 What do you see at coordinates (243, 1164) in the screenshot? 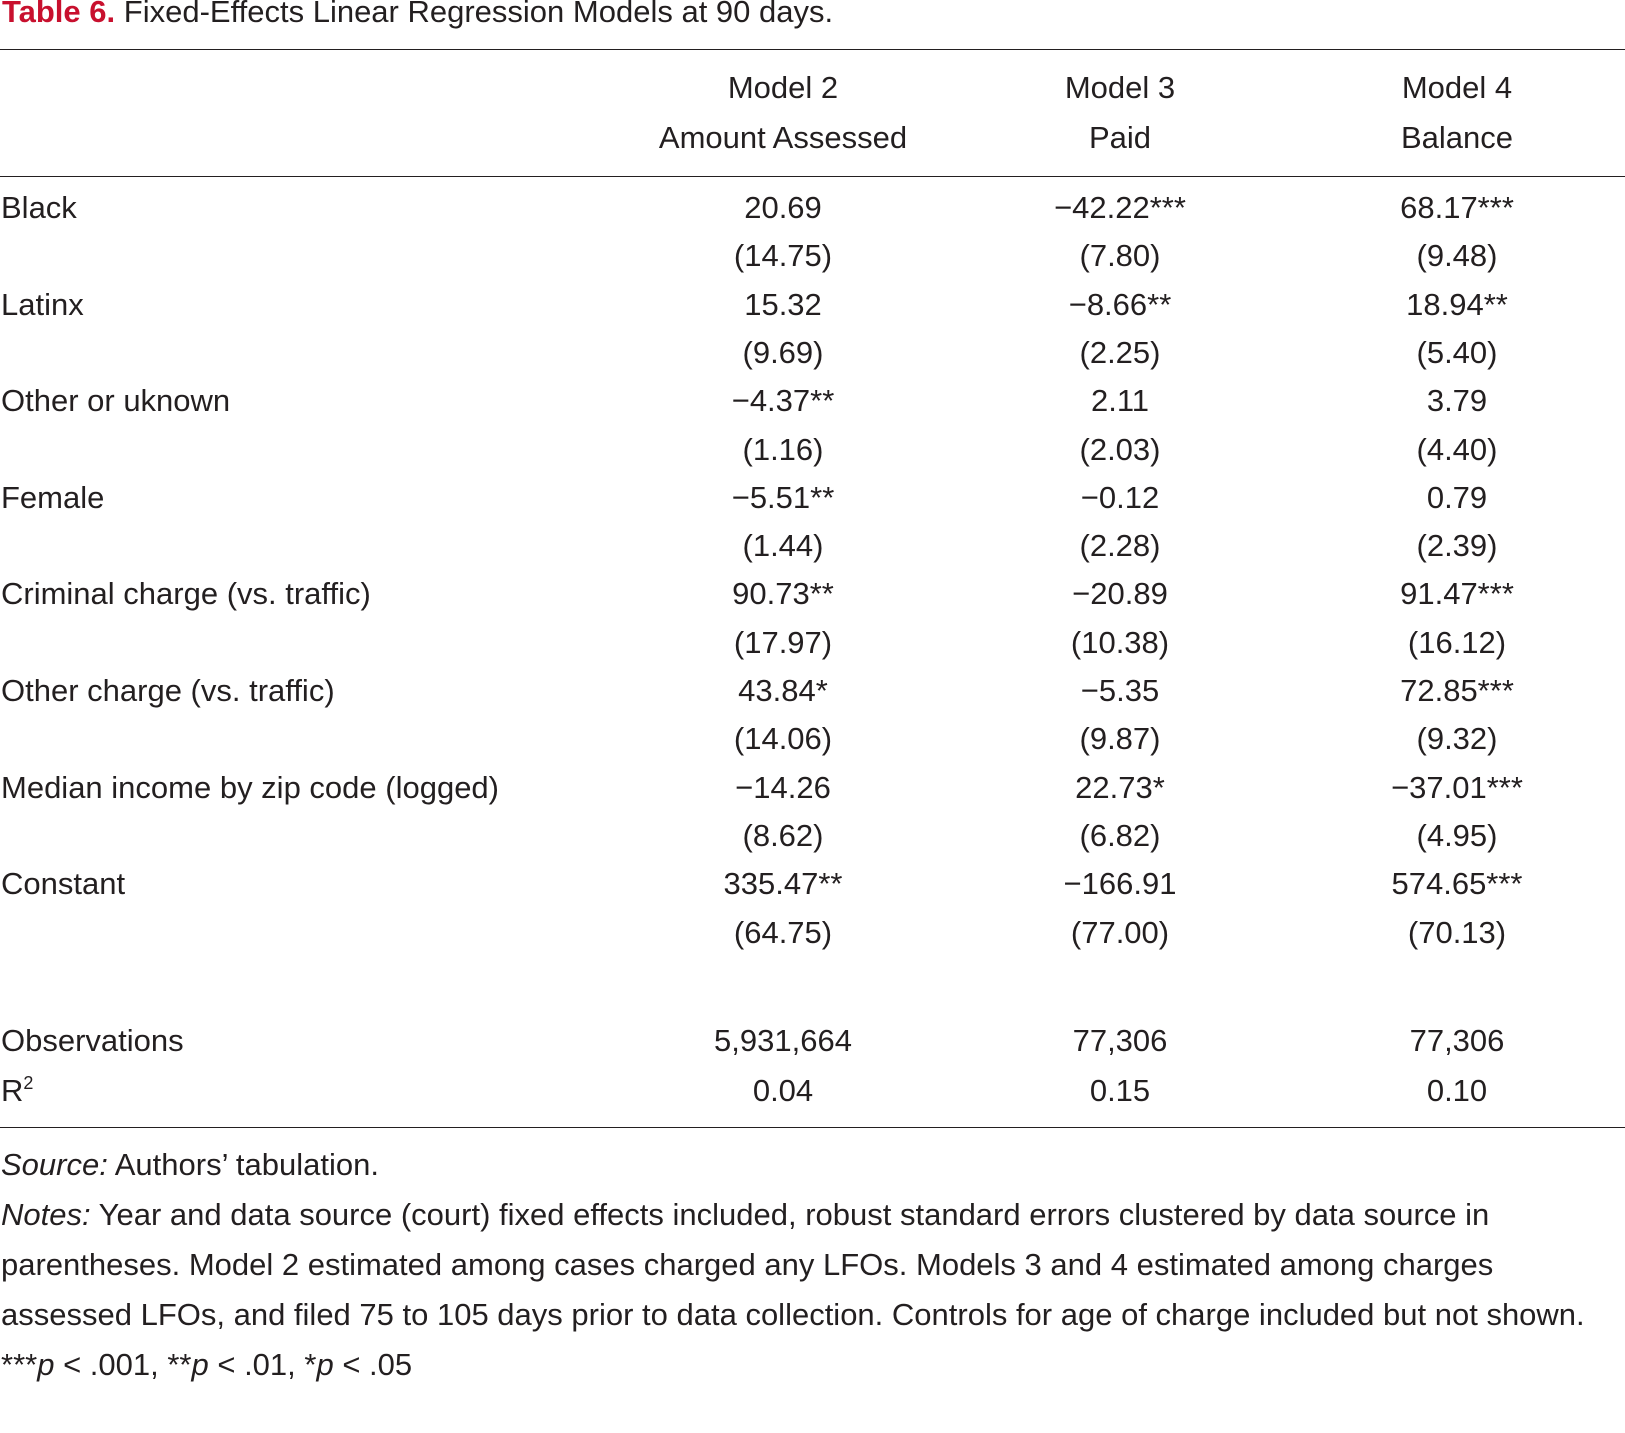
I see `source-text: Authors’ tabulation.` at bounding box center [243, 1164].